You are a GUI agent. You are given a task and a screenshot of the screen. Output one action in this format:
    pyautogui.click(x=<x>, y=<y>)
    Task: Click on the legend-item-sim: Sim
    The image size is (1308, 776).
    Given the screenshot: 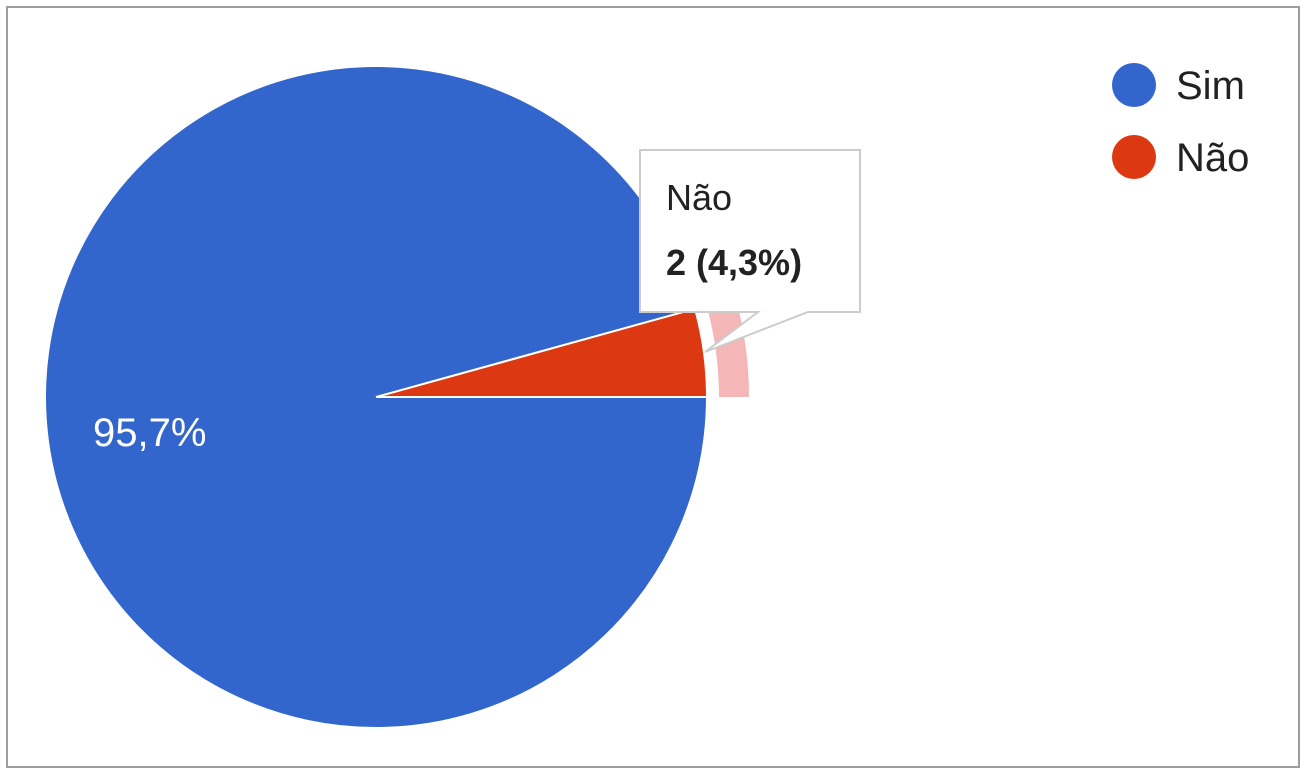 What is the action you would take?
    pyautogui.click(x=1178, y=85)
    